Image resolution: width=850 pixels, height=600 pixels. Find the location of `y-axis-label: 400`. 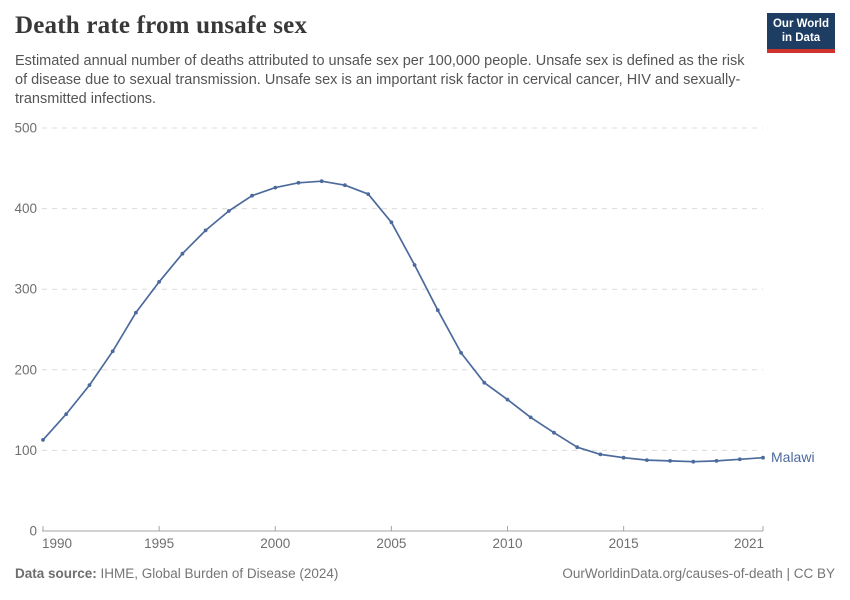

y-axis-label: 400 is located at coordinates (25, 208).